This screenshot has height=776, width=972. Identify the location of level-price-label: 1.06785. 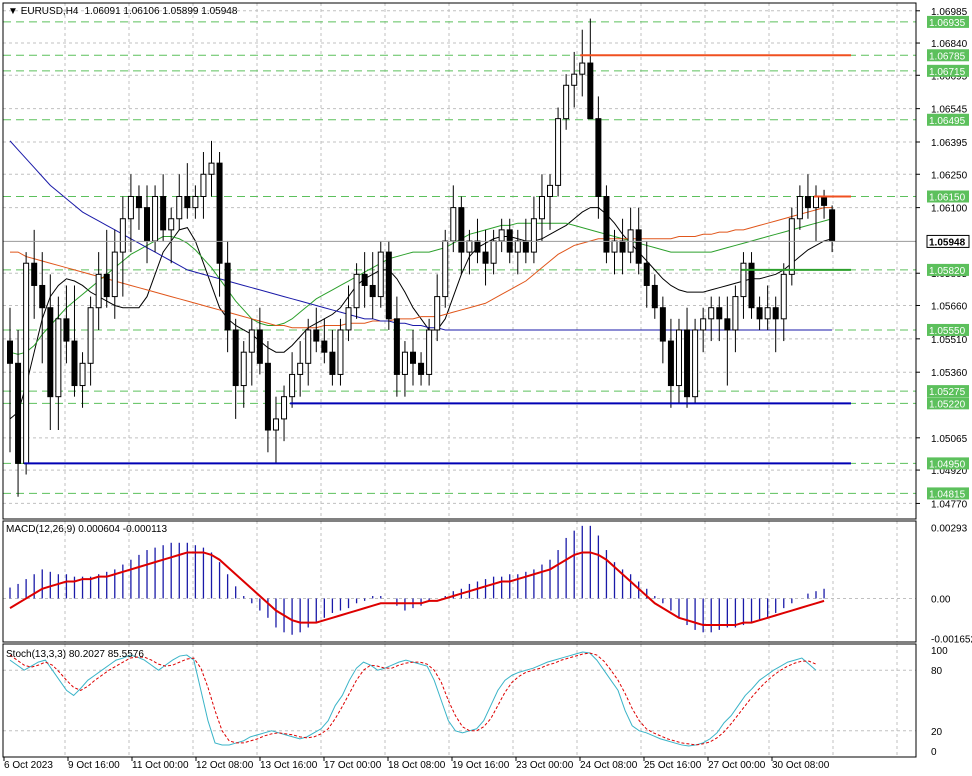
(947, 56).